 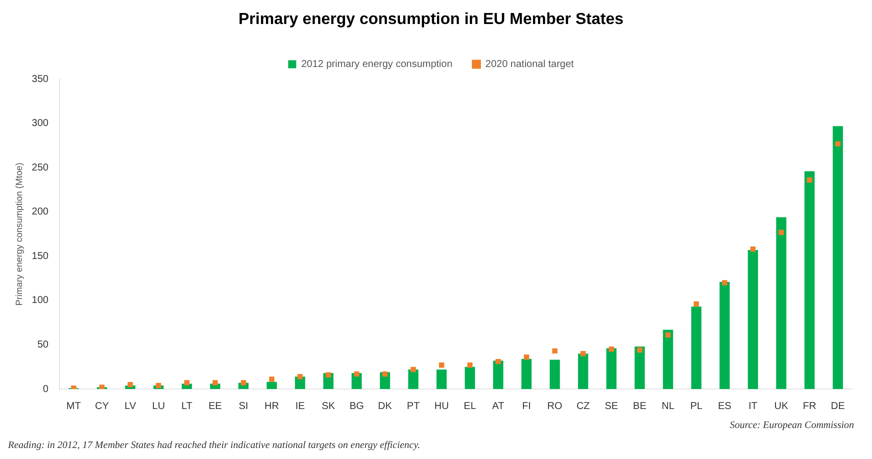 What do you see at coordinates (583, 406) in the screenshot?
I see `x-tick-label: CZ` at bounding box center [583, 406].